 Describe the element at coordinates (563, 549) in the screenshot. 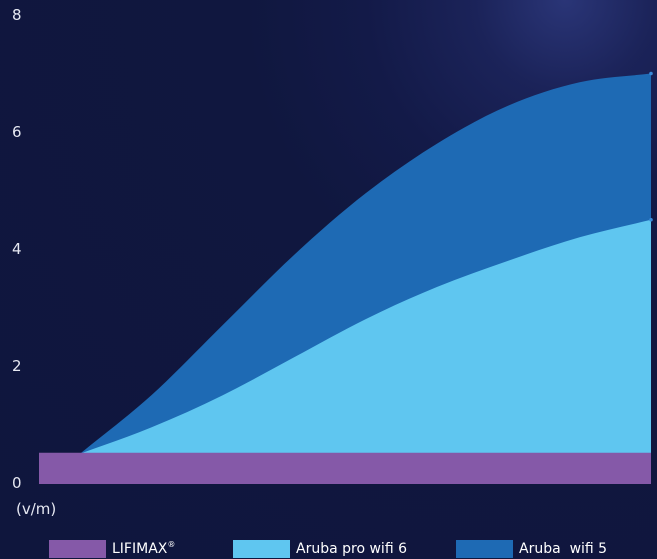

I see `legend-label-aruba-wifi-5: Aruba wifi 5` at that location.